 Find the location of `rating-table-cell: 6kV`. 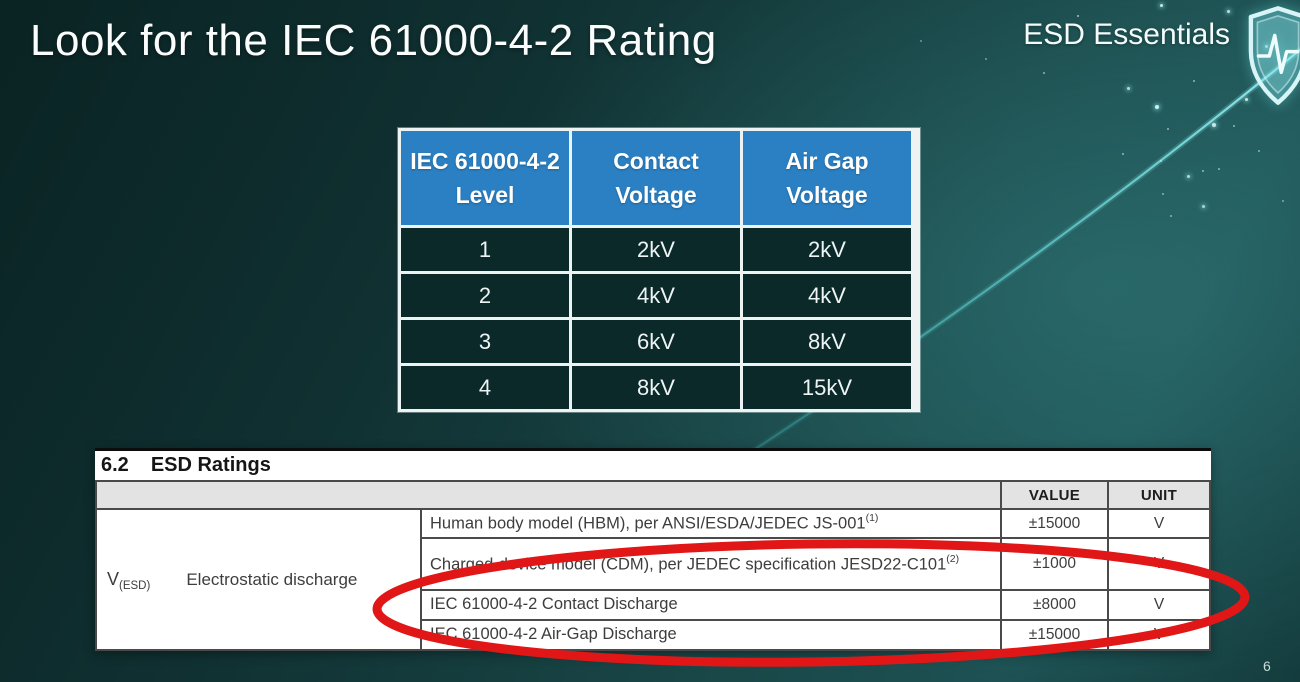

rating-table-cell: 6kV is located at coordinates (656, 341).